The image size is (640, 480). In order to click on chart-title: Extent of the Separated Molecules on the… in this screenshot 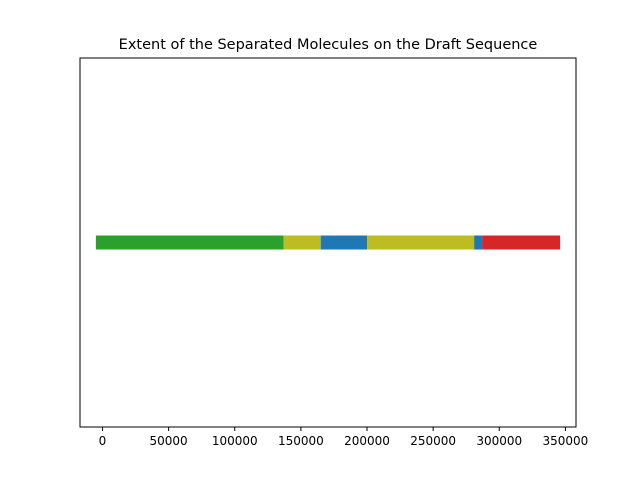, I will do `click(328, 45)`.